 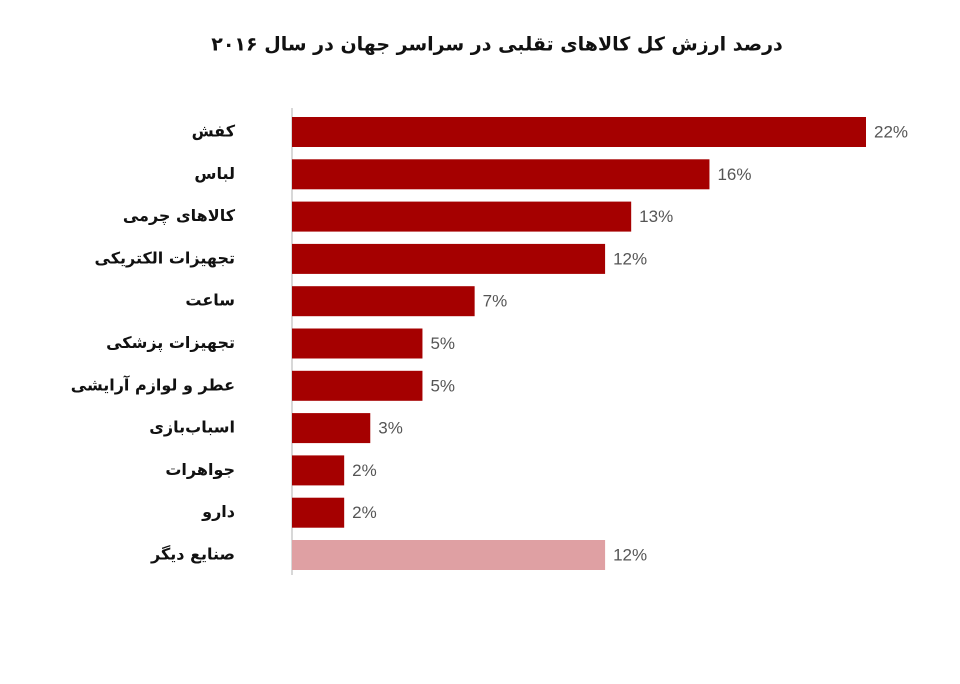 What do you see at coordinates (218, 511) in the screenshot?
I see `category-label: دارو` at bounding box center [218, 511].